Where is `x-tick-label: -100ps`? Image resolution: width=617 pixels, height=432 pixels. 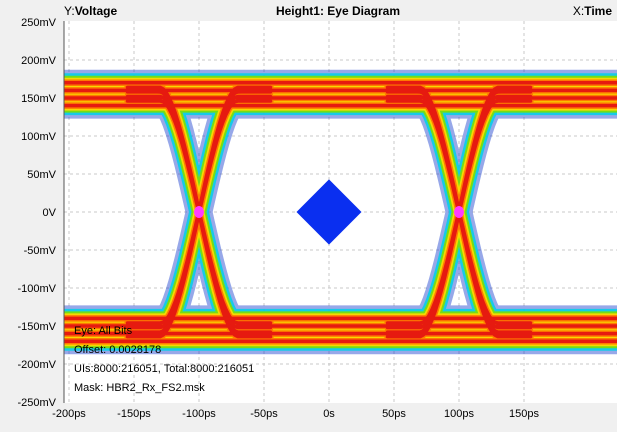 x-tick-label: -100ps is located at coordinates (199, 414).